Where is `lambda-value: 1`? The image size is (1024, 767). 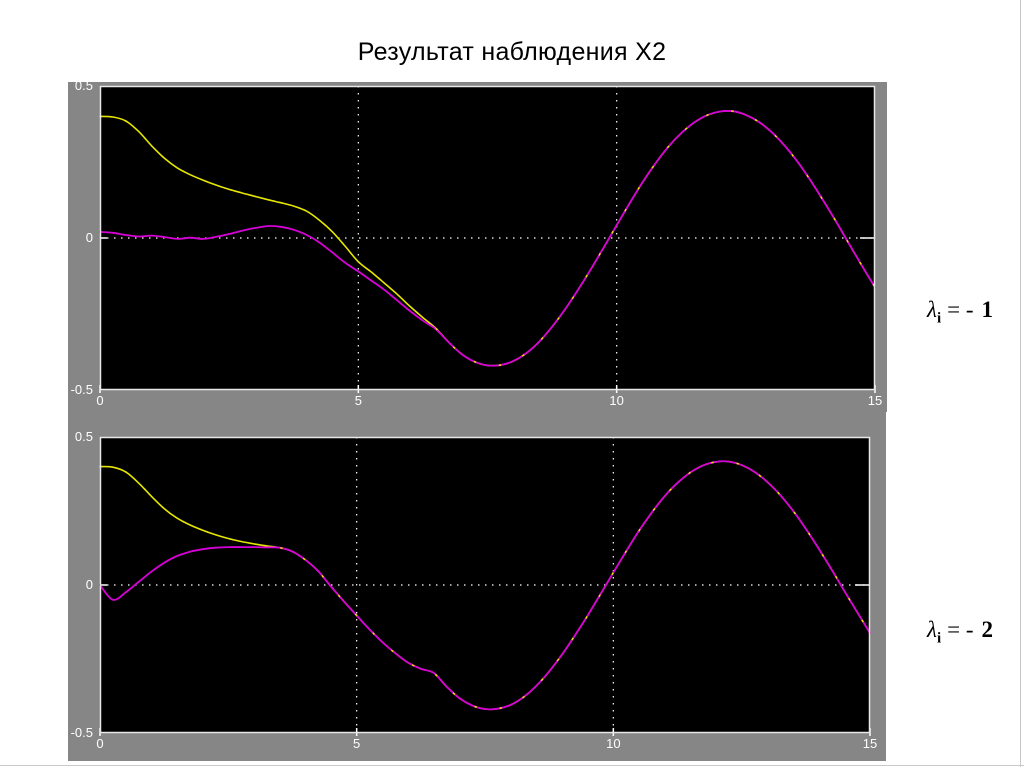 lambda-value: 1 is located at coordinates (987, 309).